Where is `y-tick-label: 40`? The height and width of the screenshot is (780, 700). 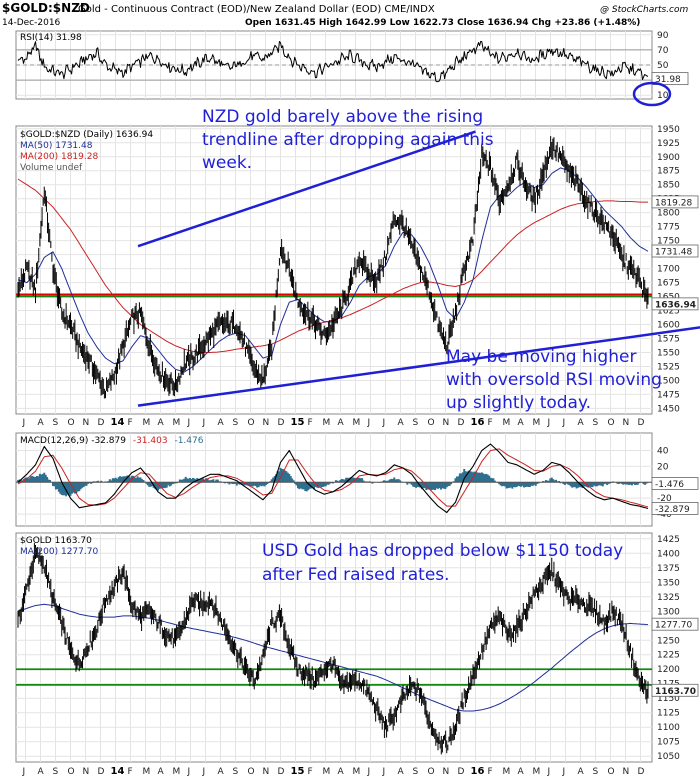 y-tick-label: 40 is located at coordinates (663, 451).